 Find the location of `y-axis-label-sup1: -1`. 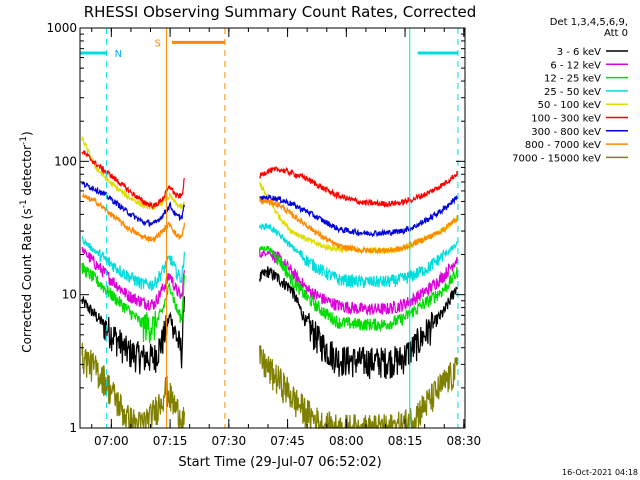

y-axis-label-sup1: -1 is located at coordinates (24, 203).